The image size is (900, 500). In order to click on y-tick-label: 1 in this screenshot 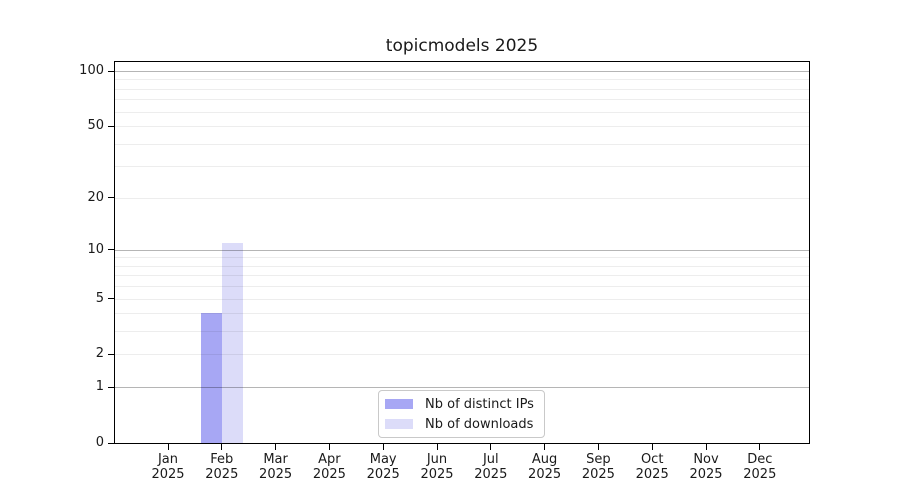, I will do `click(99, 387)`.